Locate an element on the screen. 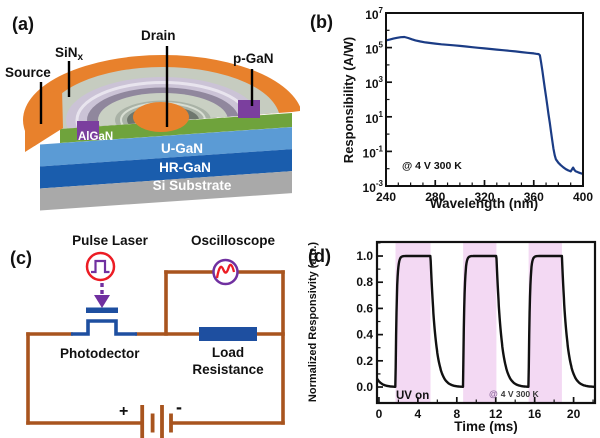  oscilloscope-label: Oscilloscope is located at coordinates (233, 240).